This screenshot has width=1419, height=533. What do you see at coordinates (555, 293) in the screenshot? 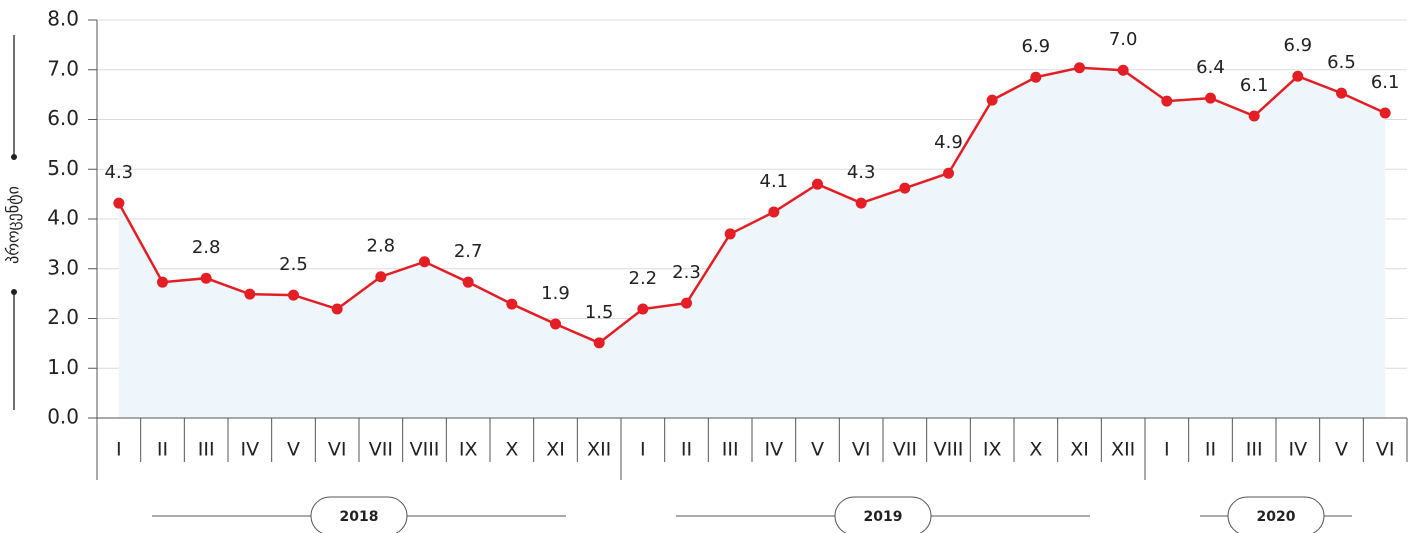
I see `value-label: 1.9` at bounding box center [555, 293].